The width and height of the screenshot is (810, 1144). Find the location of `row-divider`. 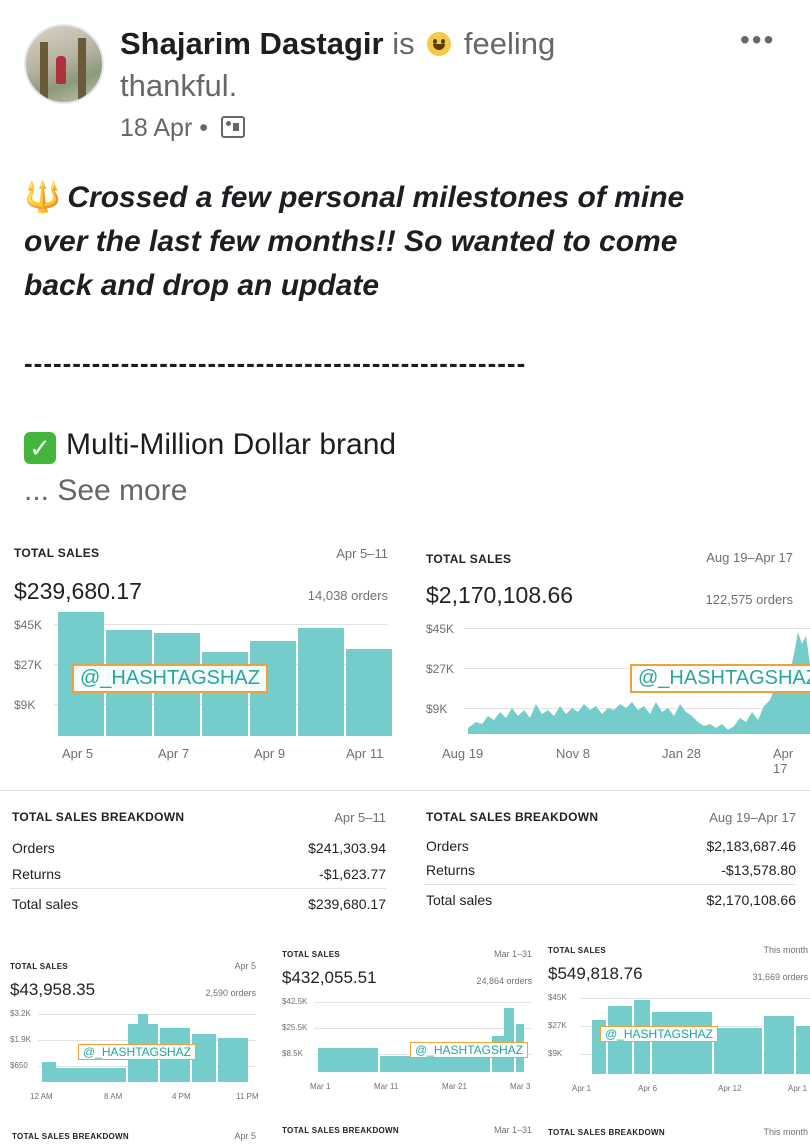

row-divider is located at coordinates (610, 884).